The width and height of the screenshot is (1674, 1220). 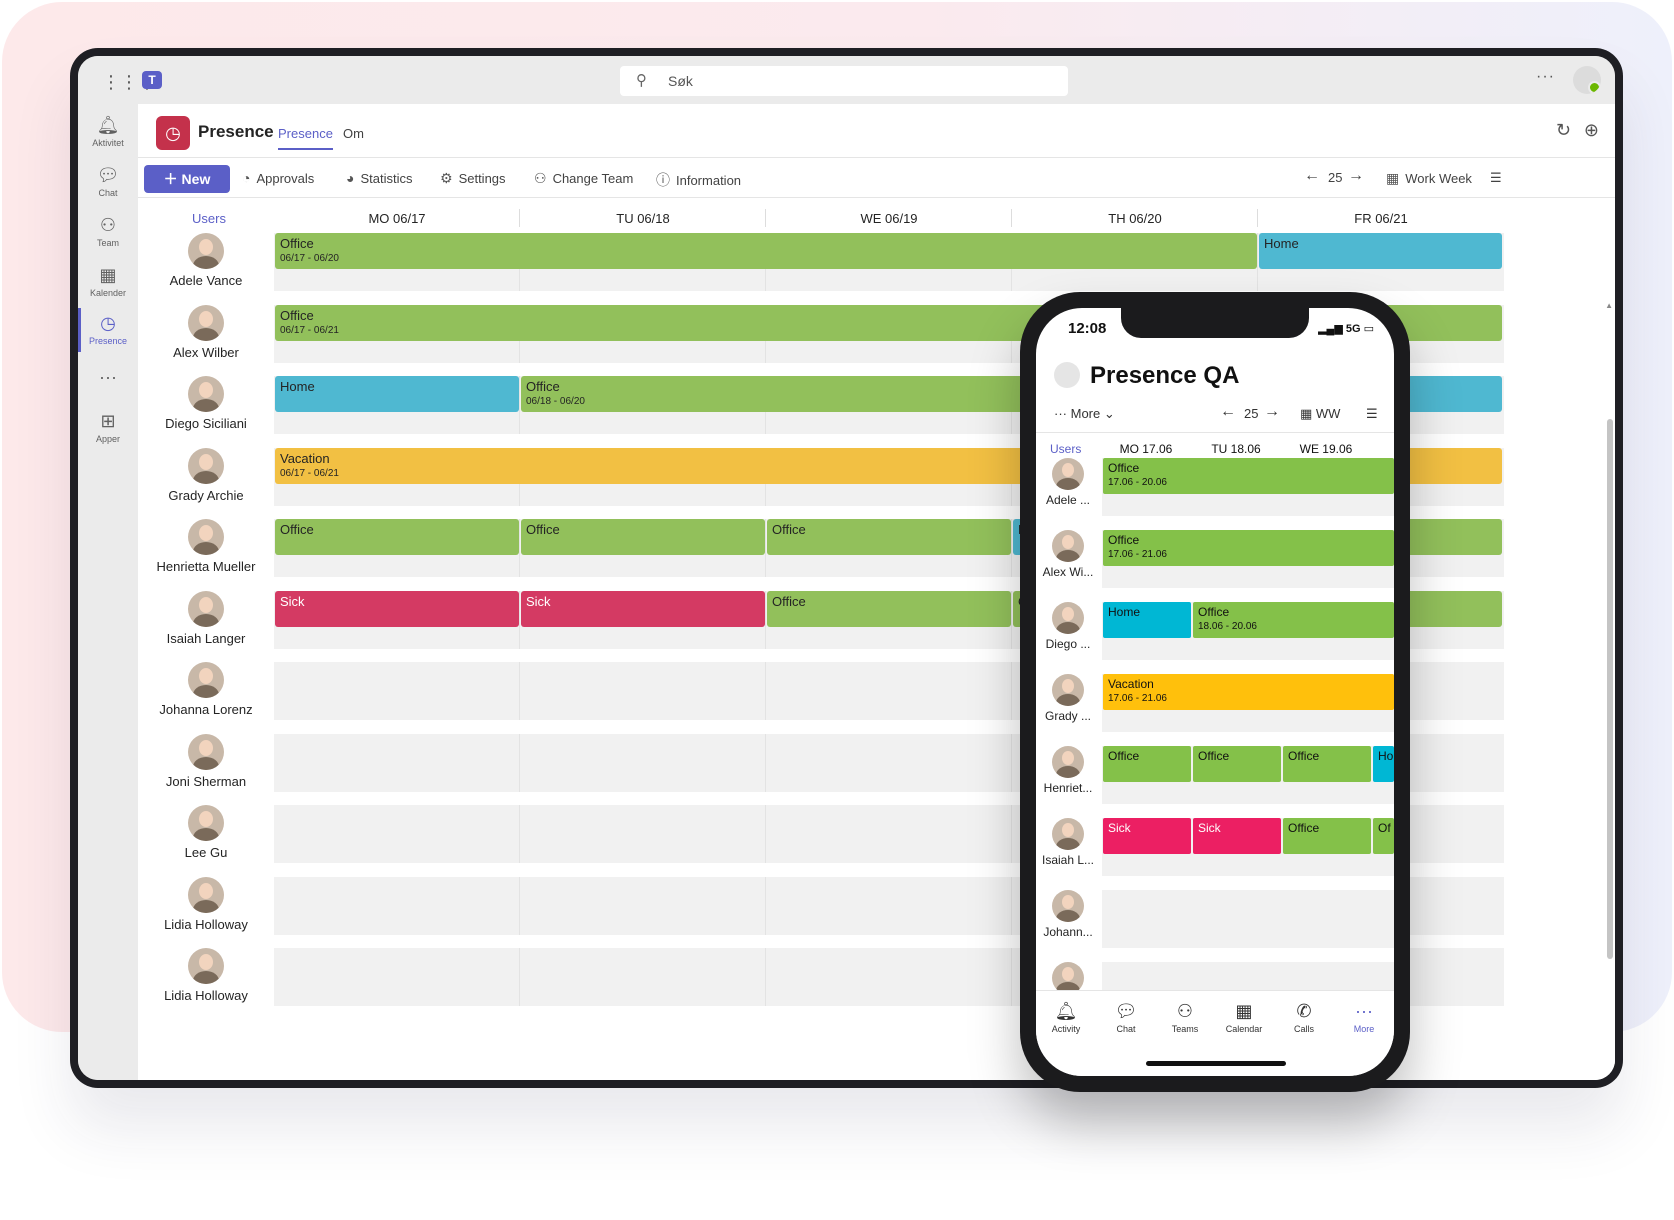 I want to click on tab-presence: Presence, so click(x=305, y=138).